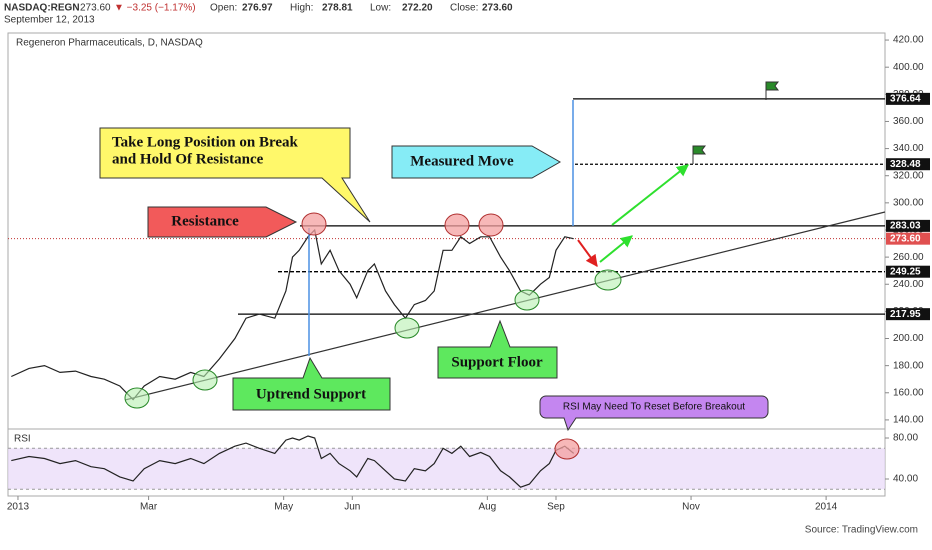  Describe the element at coordinates (497, 8) in the screenshot. I see `stat-value: 273.60` at that location.